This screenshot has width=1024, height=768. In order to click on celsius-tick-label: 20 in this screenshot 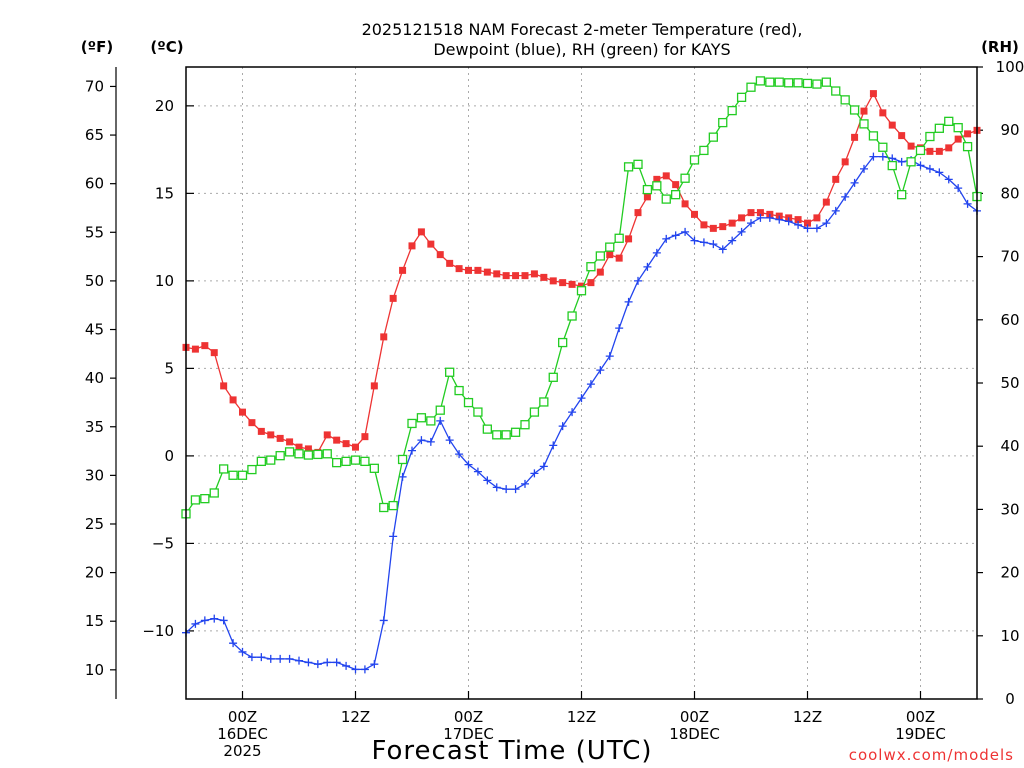, I will do `click(164, 106)`.